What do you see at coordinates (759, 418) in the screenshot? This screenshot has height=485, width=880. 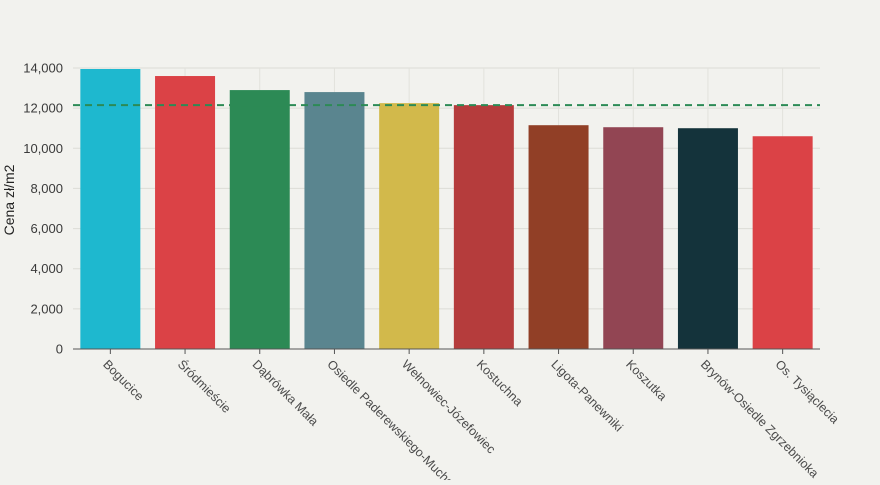 I see `x-tick-label: Brynów-Osiedle Zgrzebnioka` at bounding box center [759, 418].